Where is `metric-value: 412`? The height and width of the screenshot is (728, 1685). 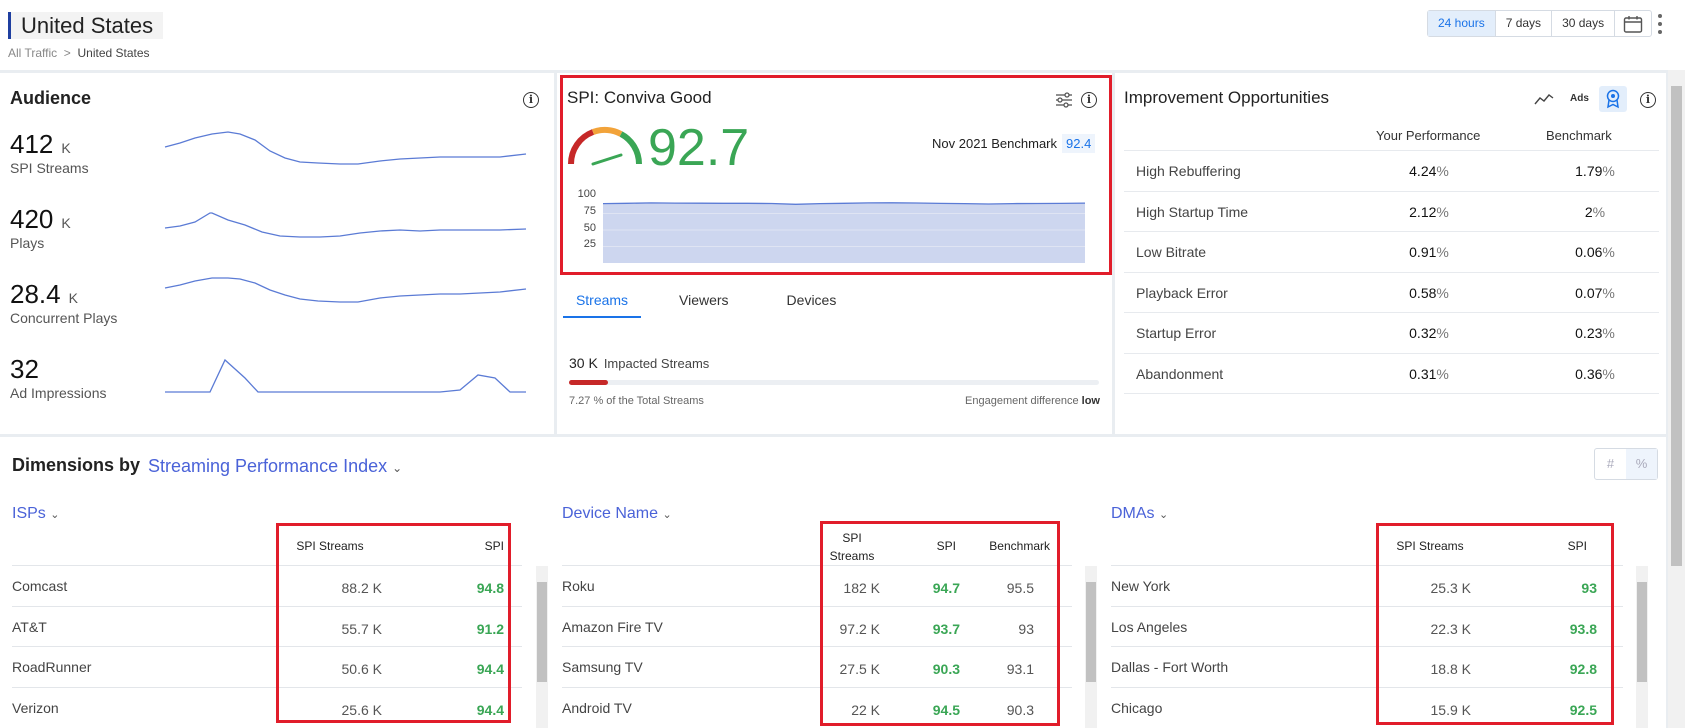 metric-value: 412 is located at coordinates (32, 144).